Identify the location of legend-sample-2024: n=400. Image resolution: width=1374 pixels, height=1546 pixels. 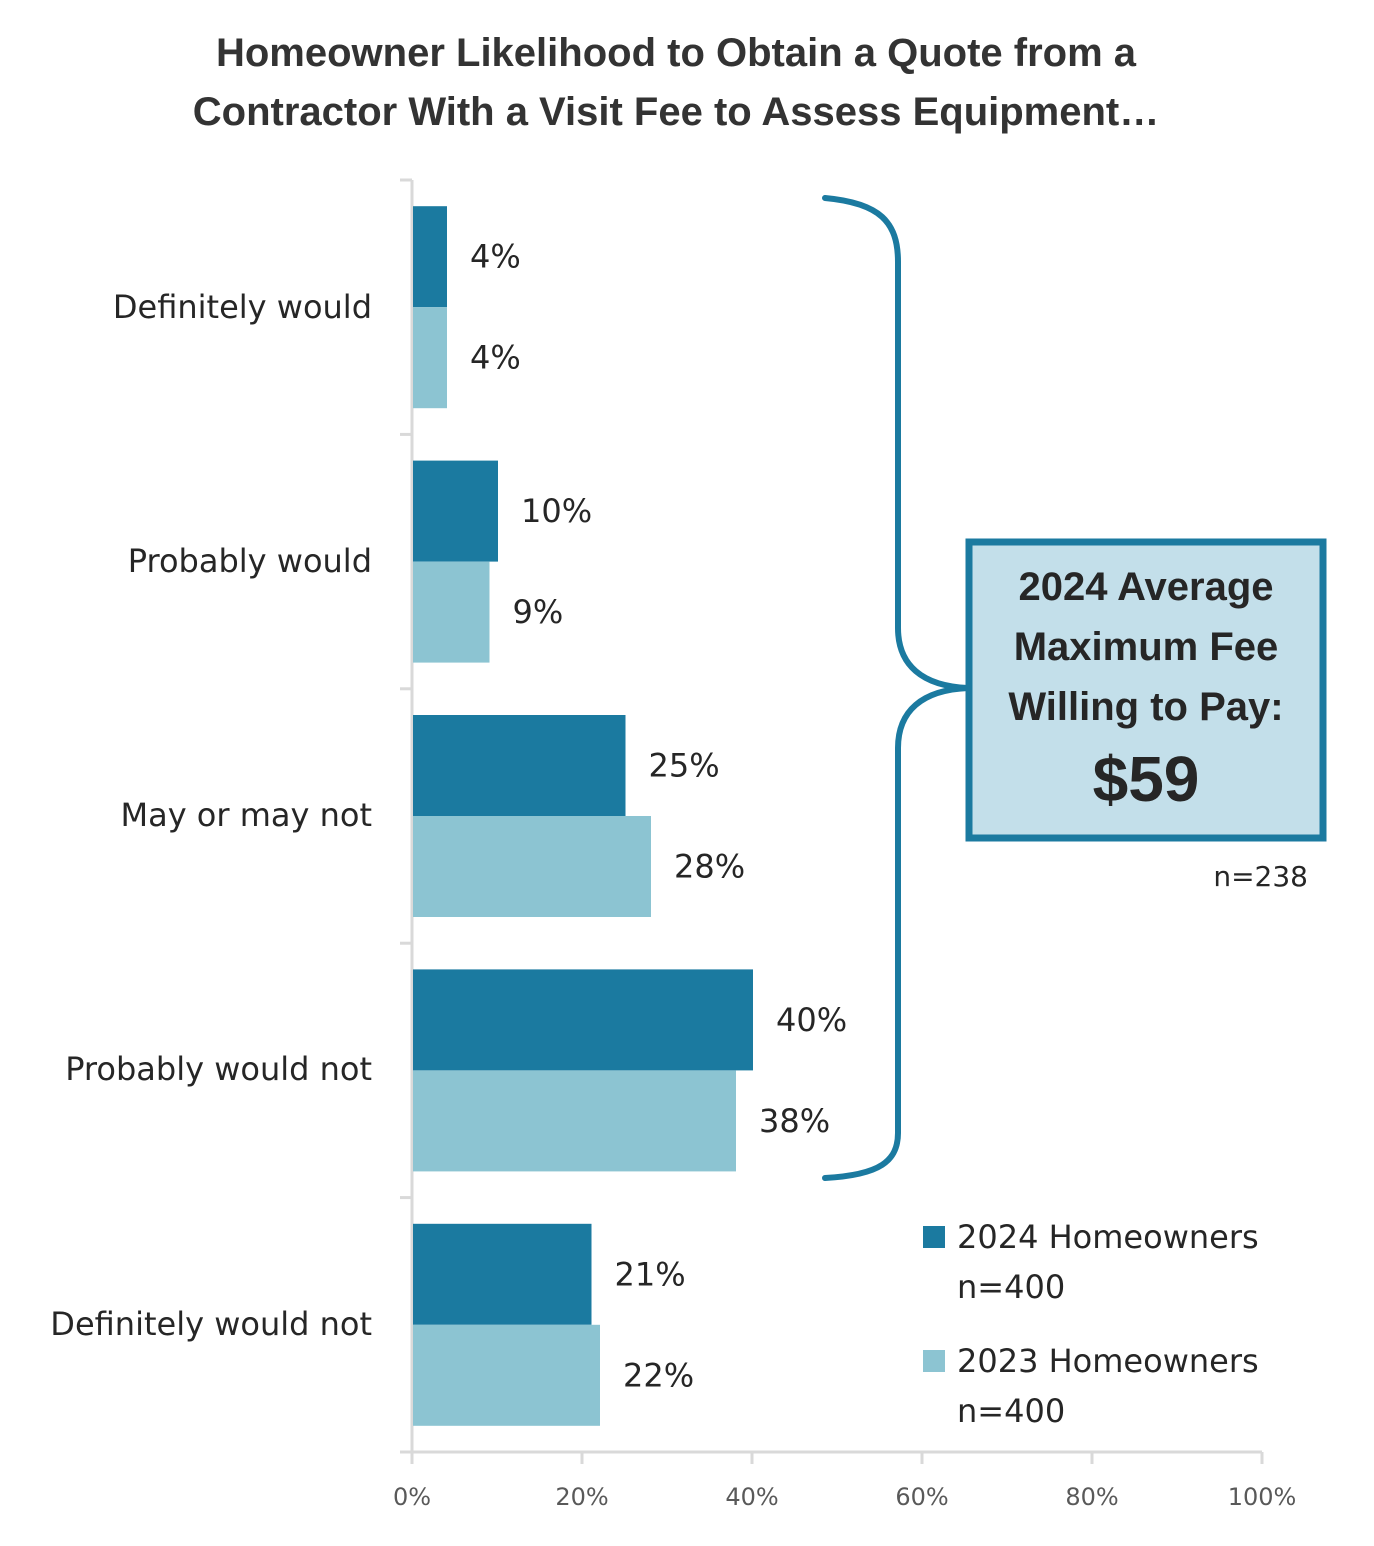
(1011, 1287).